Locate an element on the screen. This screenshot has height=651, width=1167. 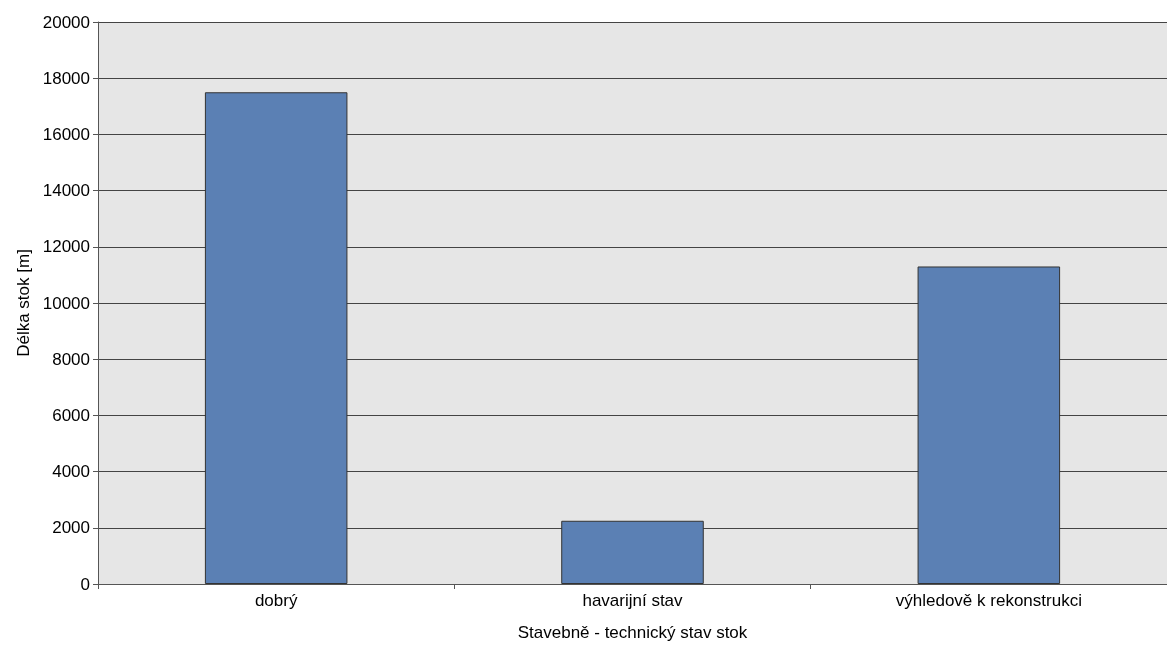
x-tick-label: havarijní stav is located at coordinates (633, 600).